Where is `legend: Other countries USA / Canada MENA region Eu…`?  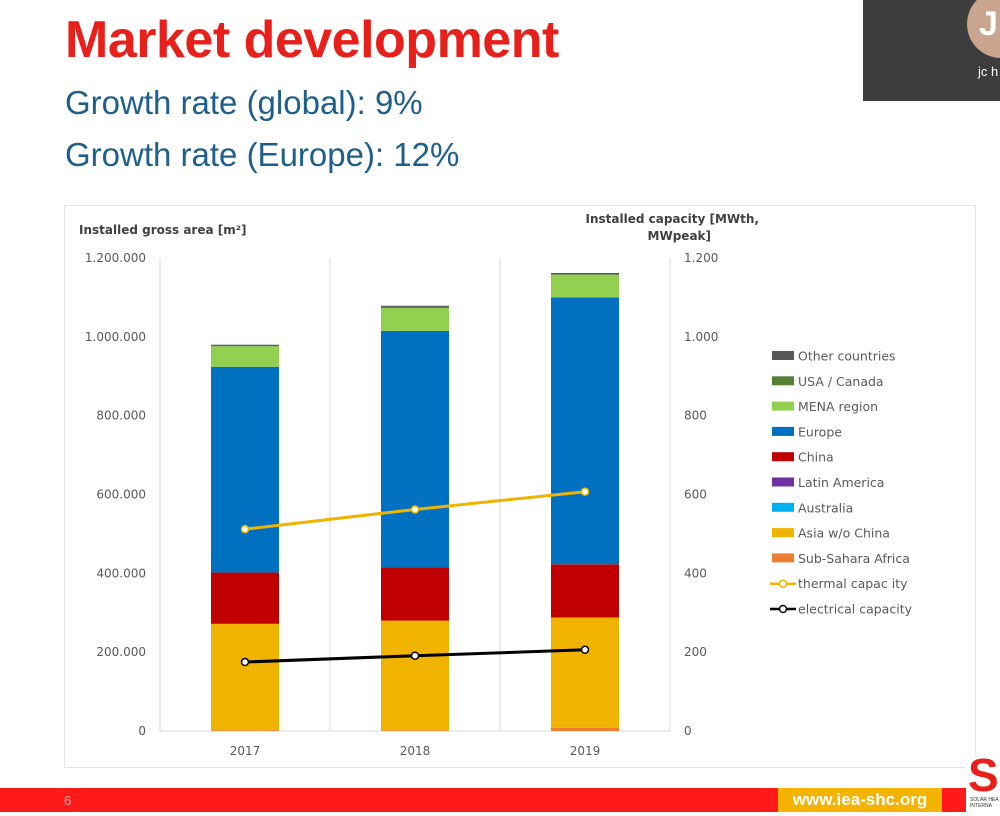
legend: Other countries USA / Canada MENA region Eu… is located at coordinates (841, 483).